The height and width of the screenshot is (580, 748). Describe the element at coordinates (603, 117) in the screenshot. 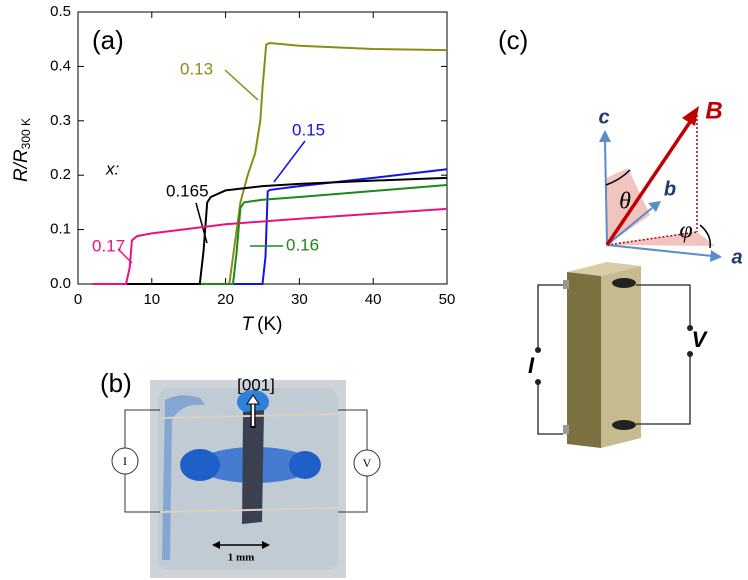

I see `axis-label: c` at that location.